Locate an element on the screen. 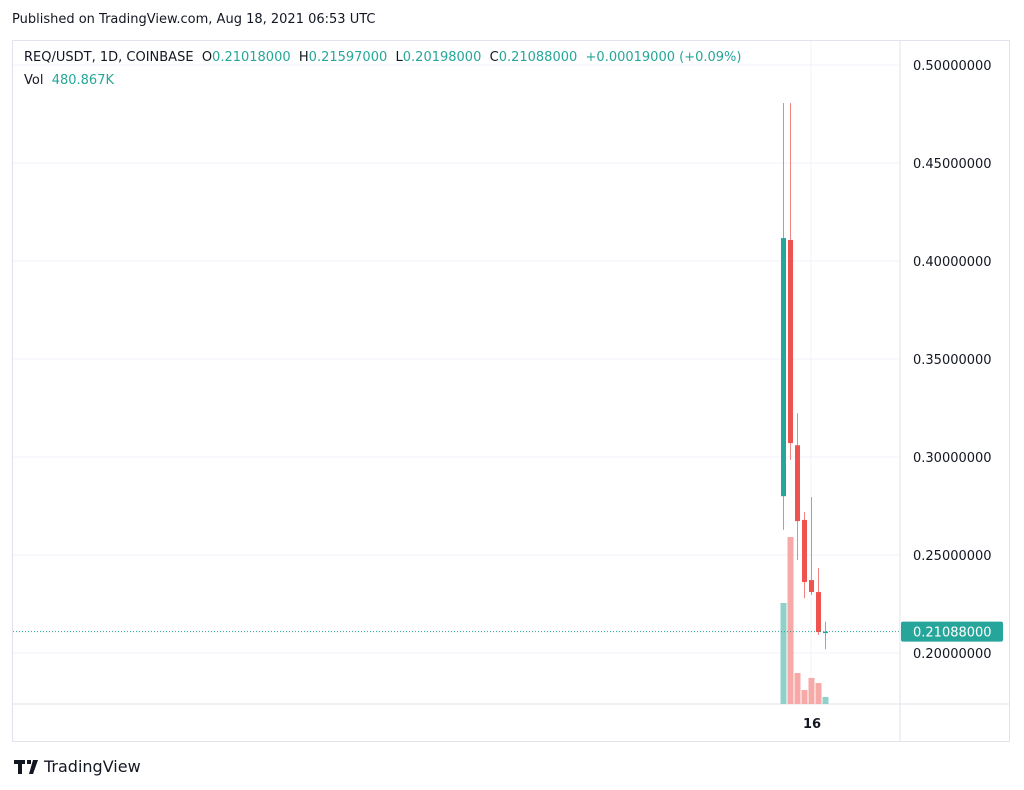  low-value: 0.20198000 is located at coordinates (442, 57).